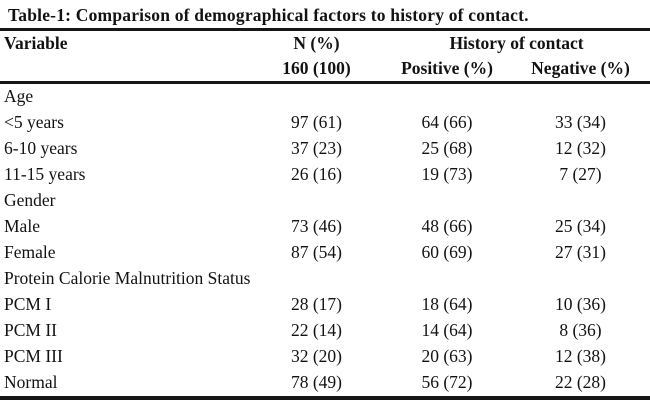 This screenshot has height=411, width=650. Describe the element at coordinates (447, 70) in the screenshot. I see `header-positive: Positive (%)` at that location.